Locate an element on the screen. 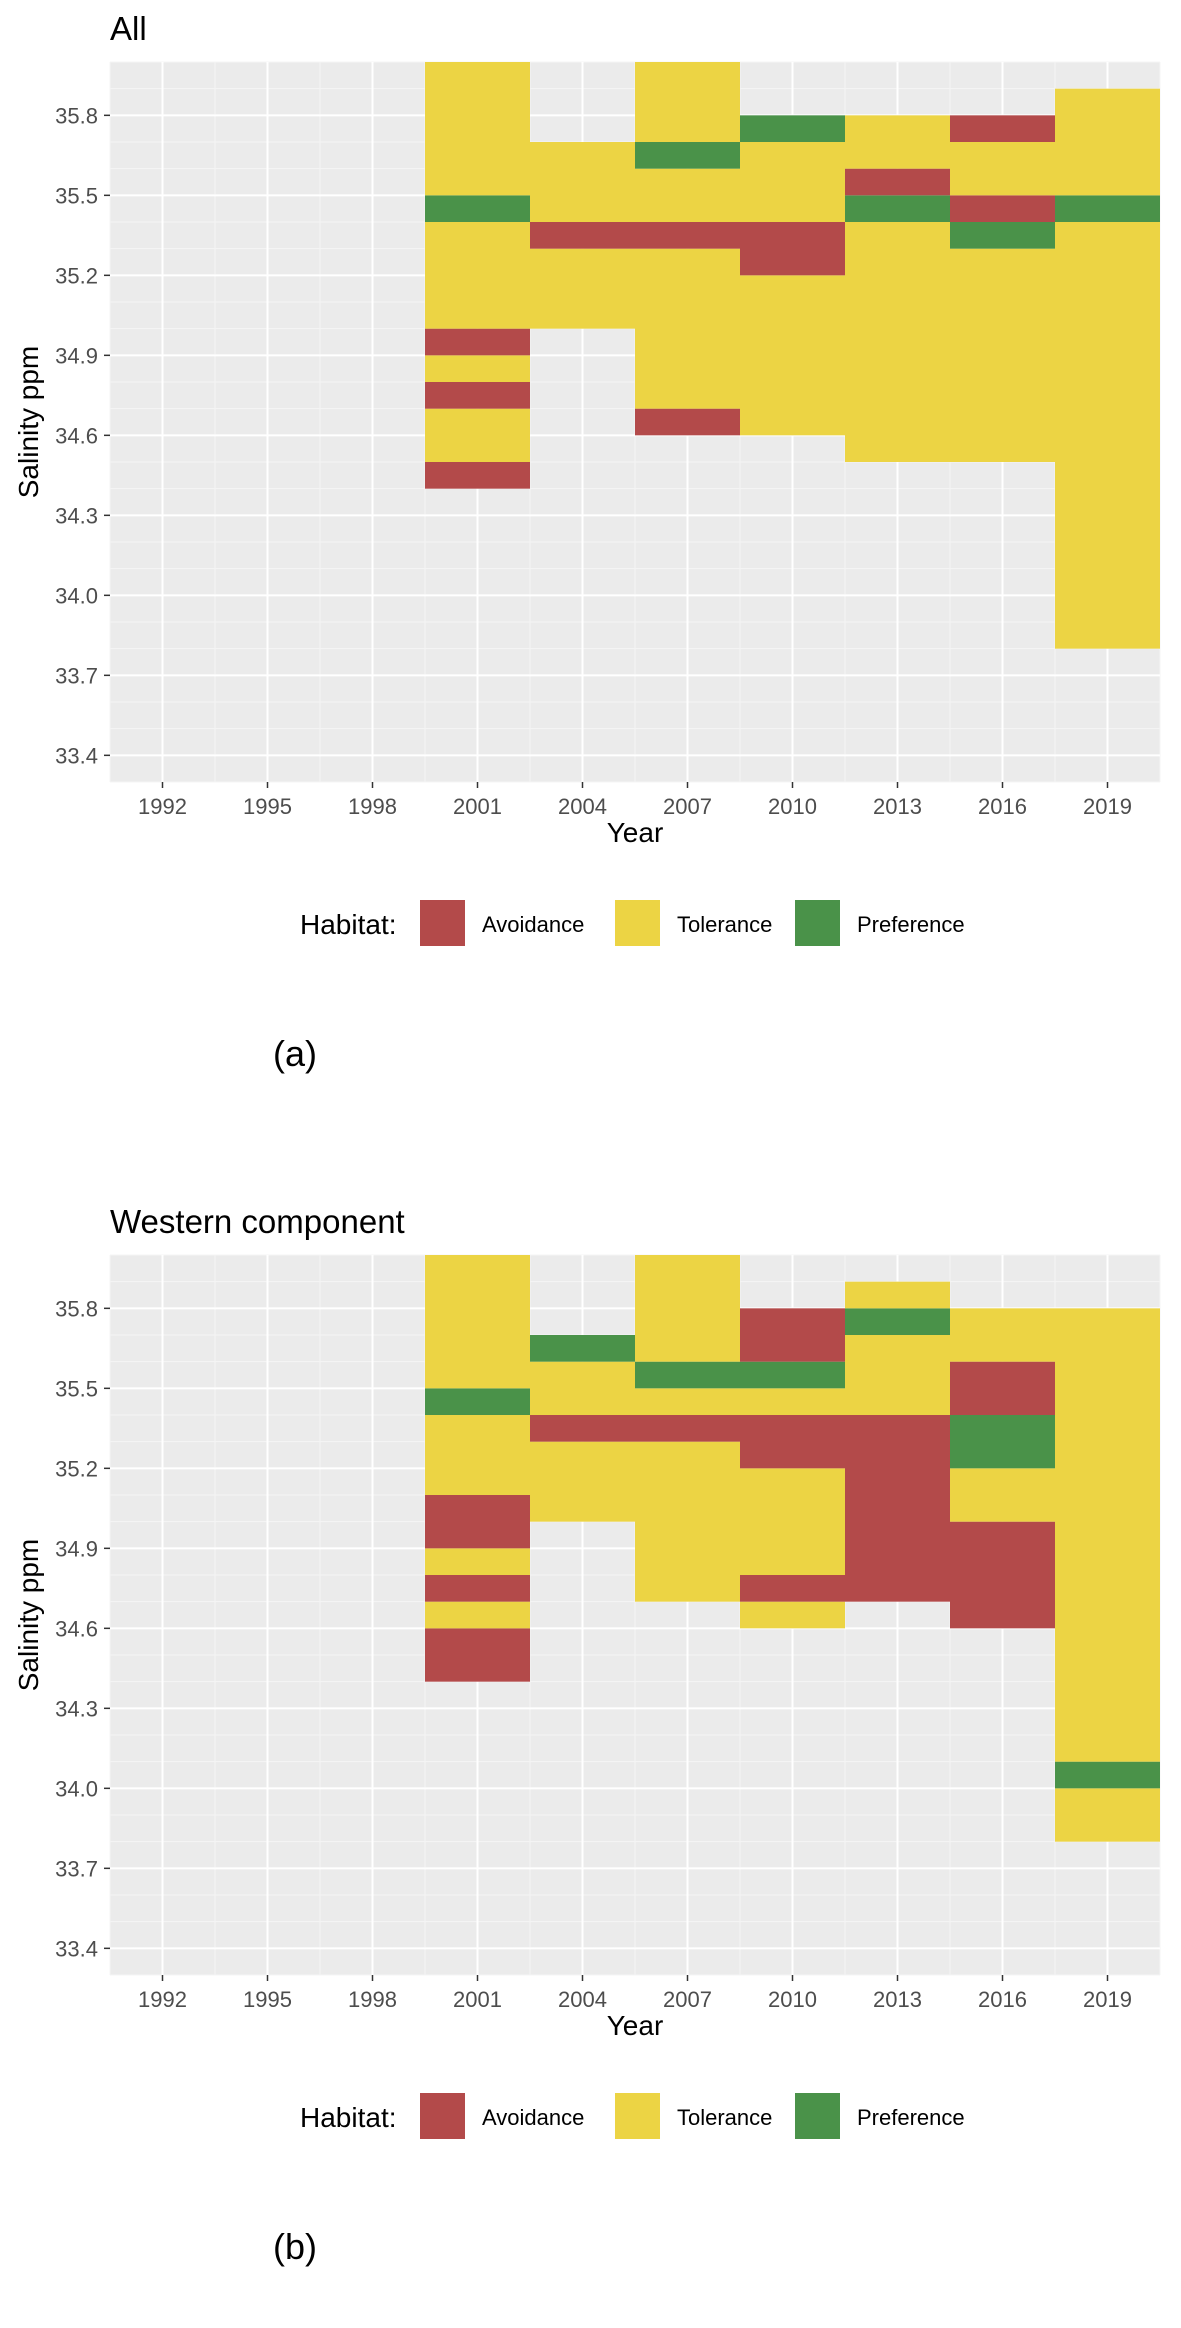 This screenshot has width=1181, height=2328. legend-label-tolerance: Tolerance is located at coordinates (724, 2117).